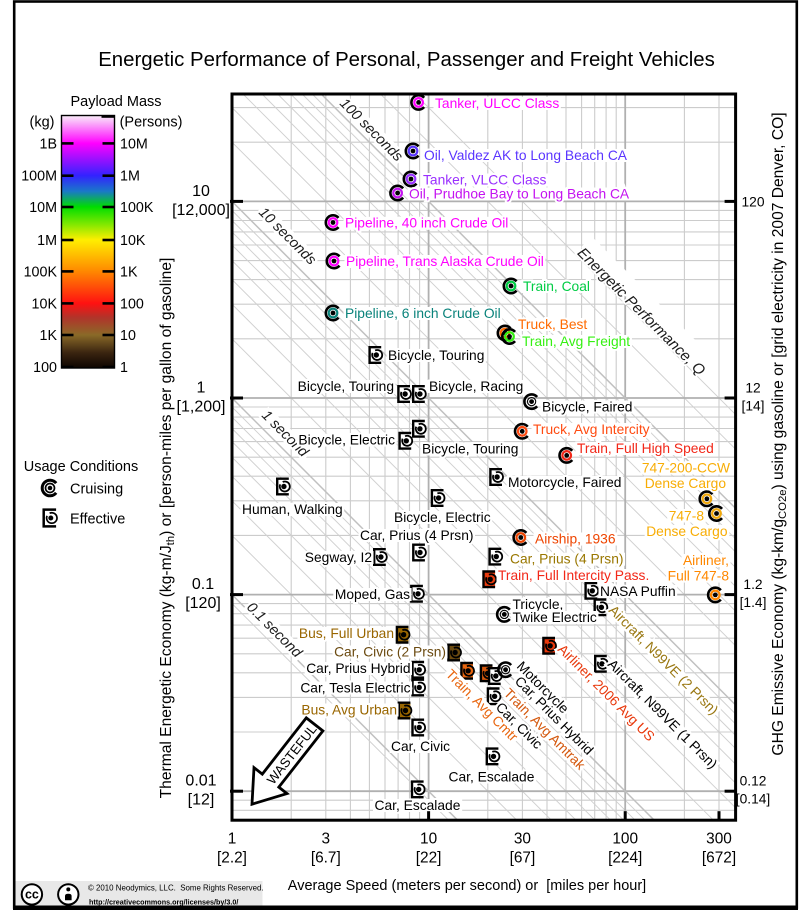 This screenshot has width=800, height=910. What do you see at coordinates (476, 386) in the screenshot?
I see `svg-text: Bicycle, Racing` at bounding box center [476, 386].